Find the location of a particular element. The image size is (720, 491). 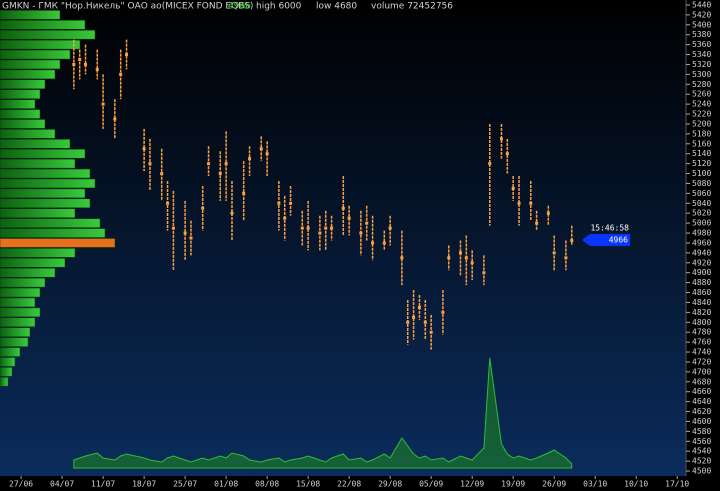

x-tick-label: 25/07 is located at coordinates (185, 484).